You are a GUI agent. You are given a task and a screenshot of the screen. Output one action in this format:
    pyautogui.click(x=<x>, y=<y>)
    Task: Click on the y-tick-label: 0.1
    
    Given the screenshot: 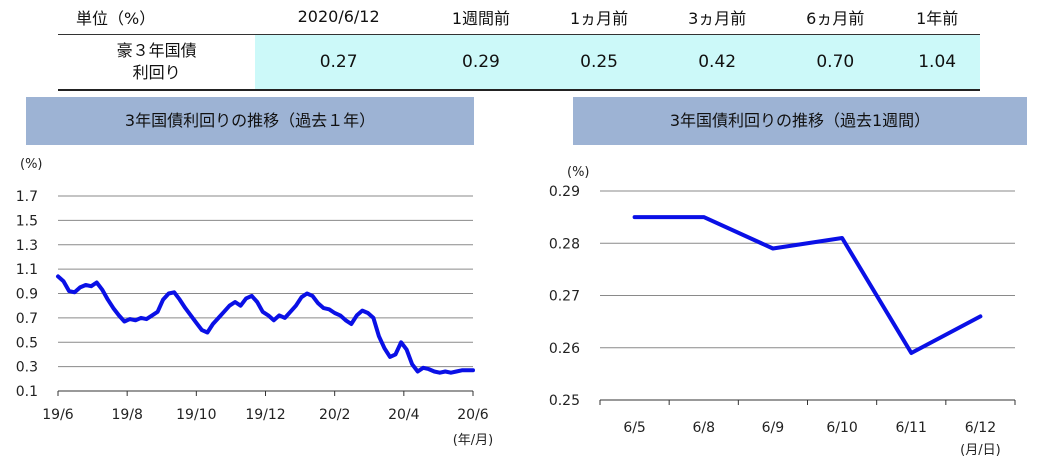 What is the action you would take?
    pyautogui.click(x=27, y=392)
    